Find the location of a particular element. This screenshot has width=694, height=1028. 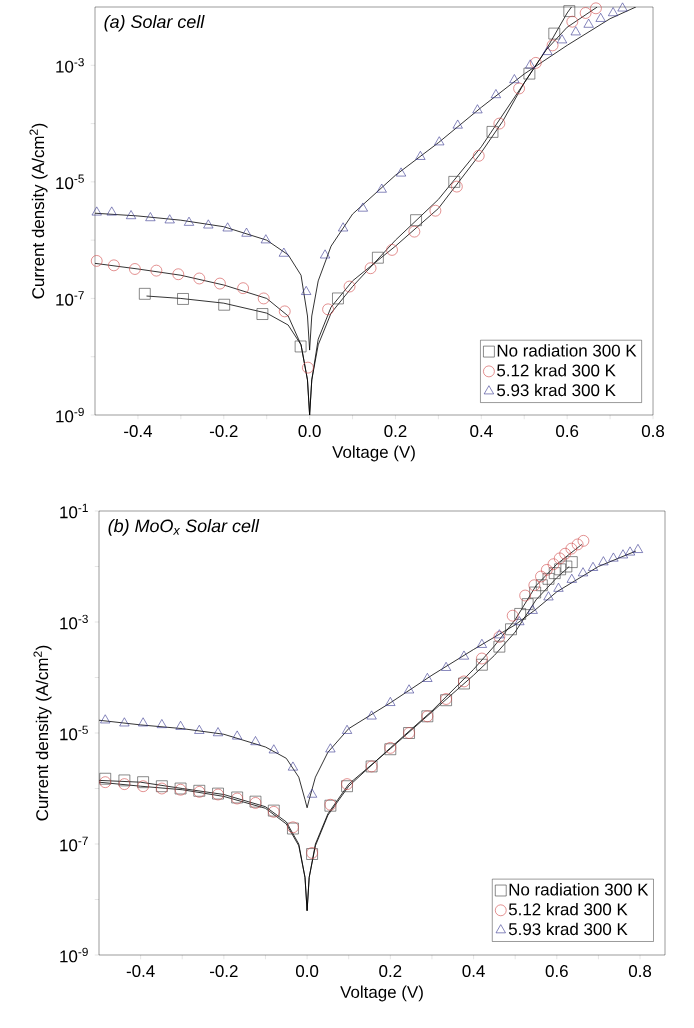

chart-title: (b) MoO$_{x}$ Solar cell is located at coordinates (184, 527).